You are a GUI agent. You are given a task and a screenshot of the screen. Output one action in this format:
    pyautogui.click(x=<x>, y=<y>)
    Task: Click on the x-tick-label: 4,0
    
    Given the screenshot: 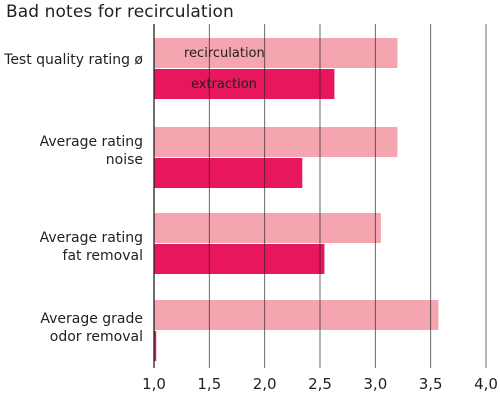 What is the action you would take?
    pyautogui.click(x=486, y=384)
    